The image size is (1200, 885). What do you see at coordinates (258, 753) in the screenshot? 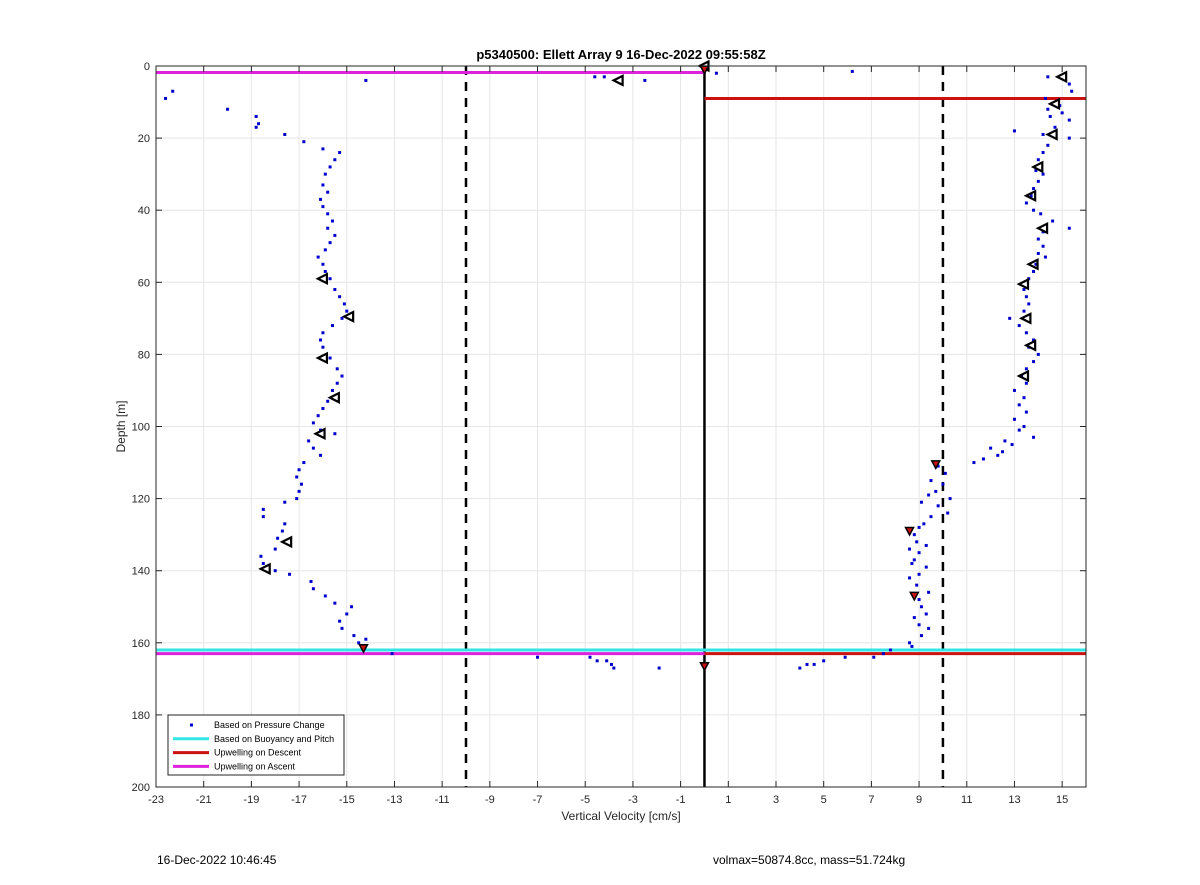
I see `legend-label: Upwelling on Descent` at bounding box center [258, 753].